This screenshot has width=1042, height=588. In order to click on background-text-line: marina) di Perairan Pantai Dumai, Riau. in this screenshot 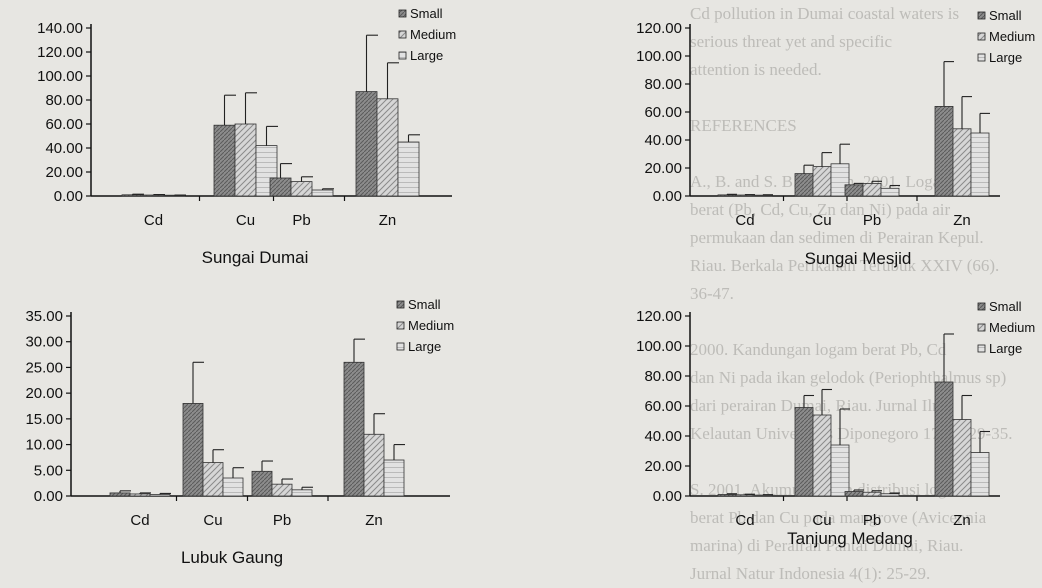, I will do `click(827, 545)`.